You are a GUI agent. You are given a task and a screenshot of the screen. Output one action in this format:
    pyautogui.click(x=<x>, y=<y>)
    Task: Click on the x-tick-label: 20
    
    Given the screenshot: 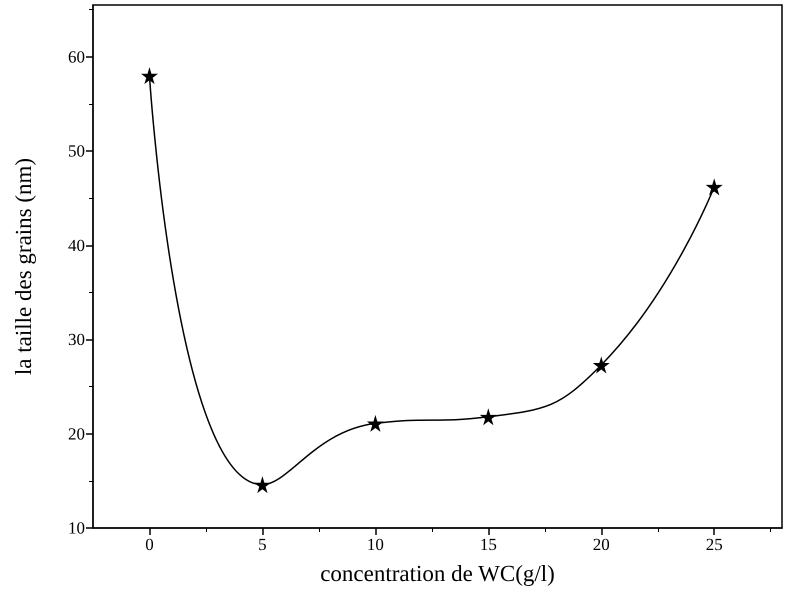 What is the action you would take?
    pyautogui.click(x=601, y=544)
    